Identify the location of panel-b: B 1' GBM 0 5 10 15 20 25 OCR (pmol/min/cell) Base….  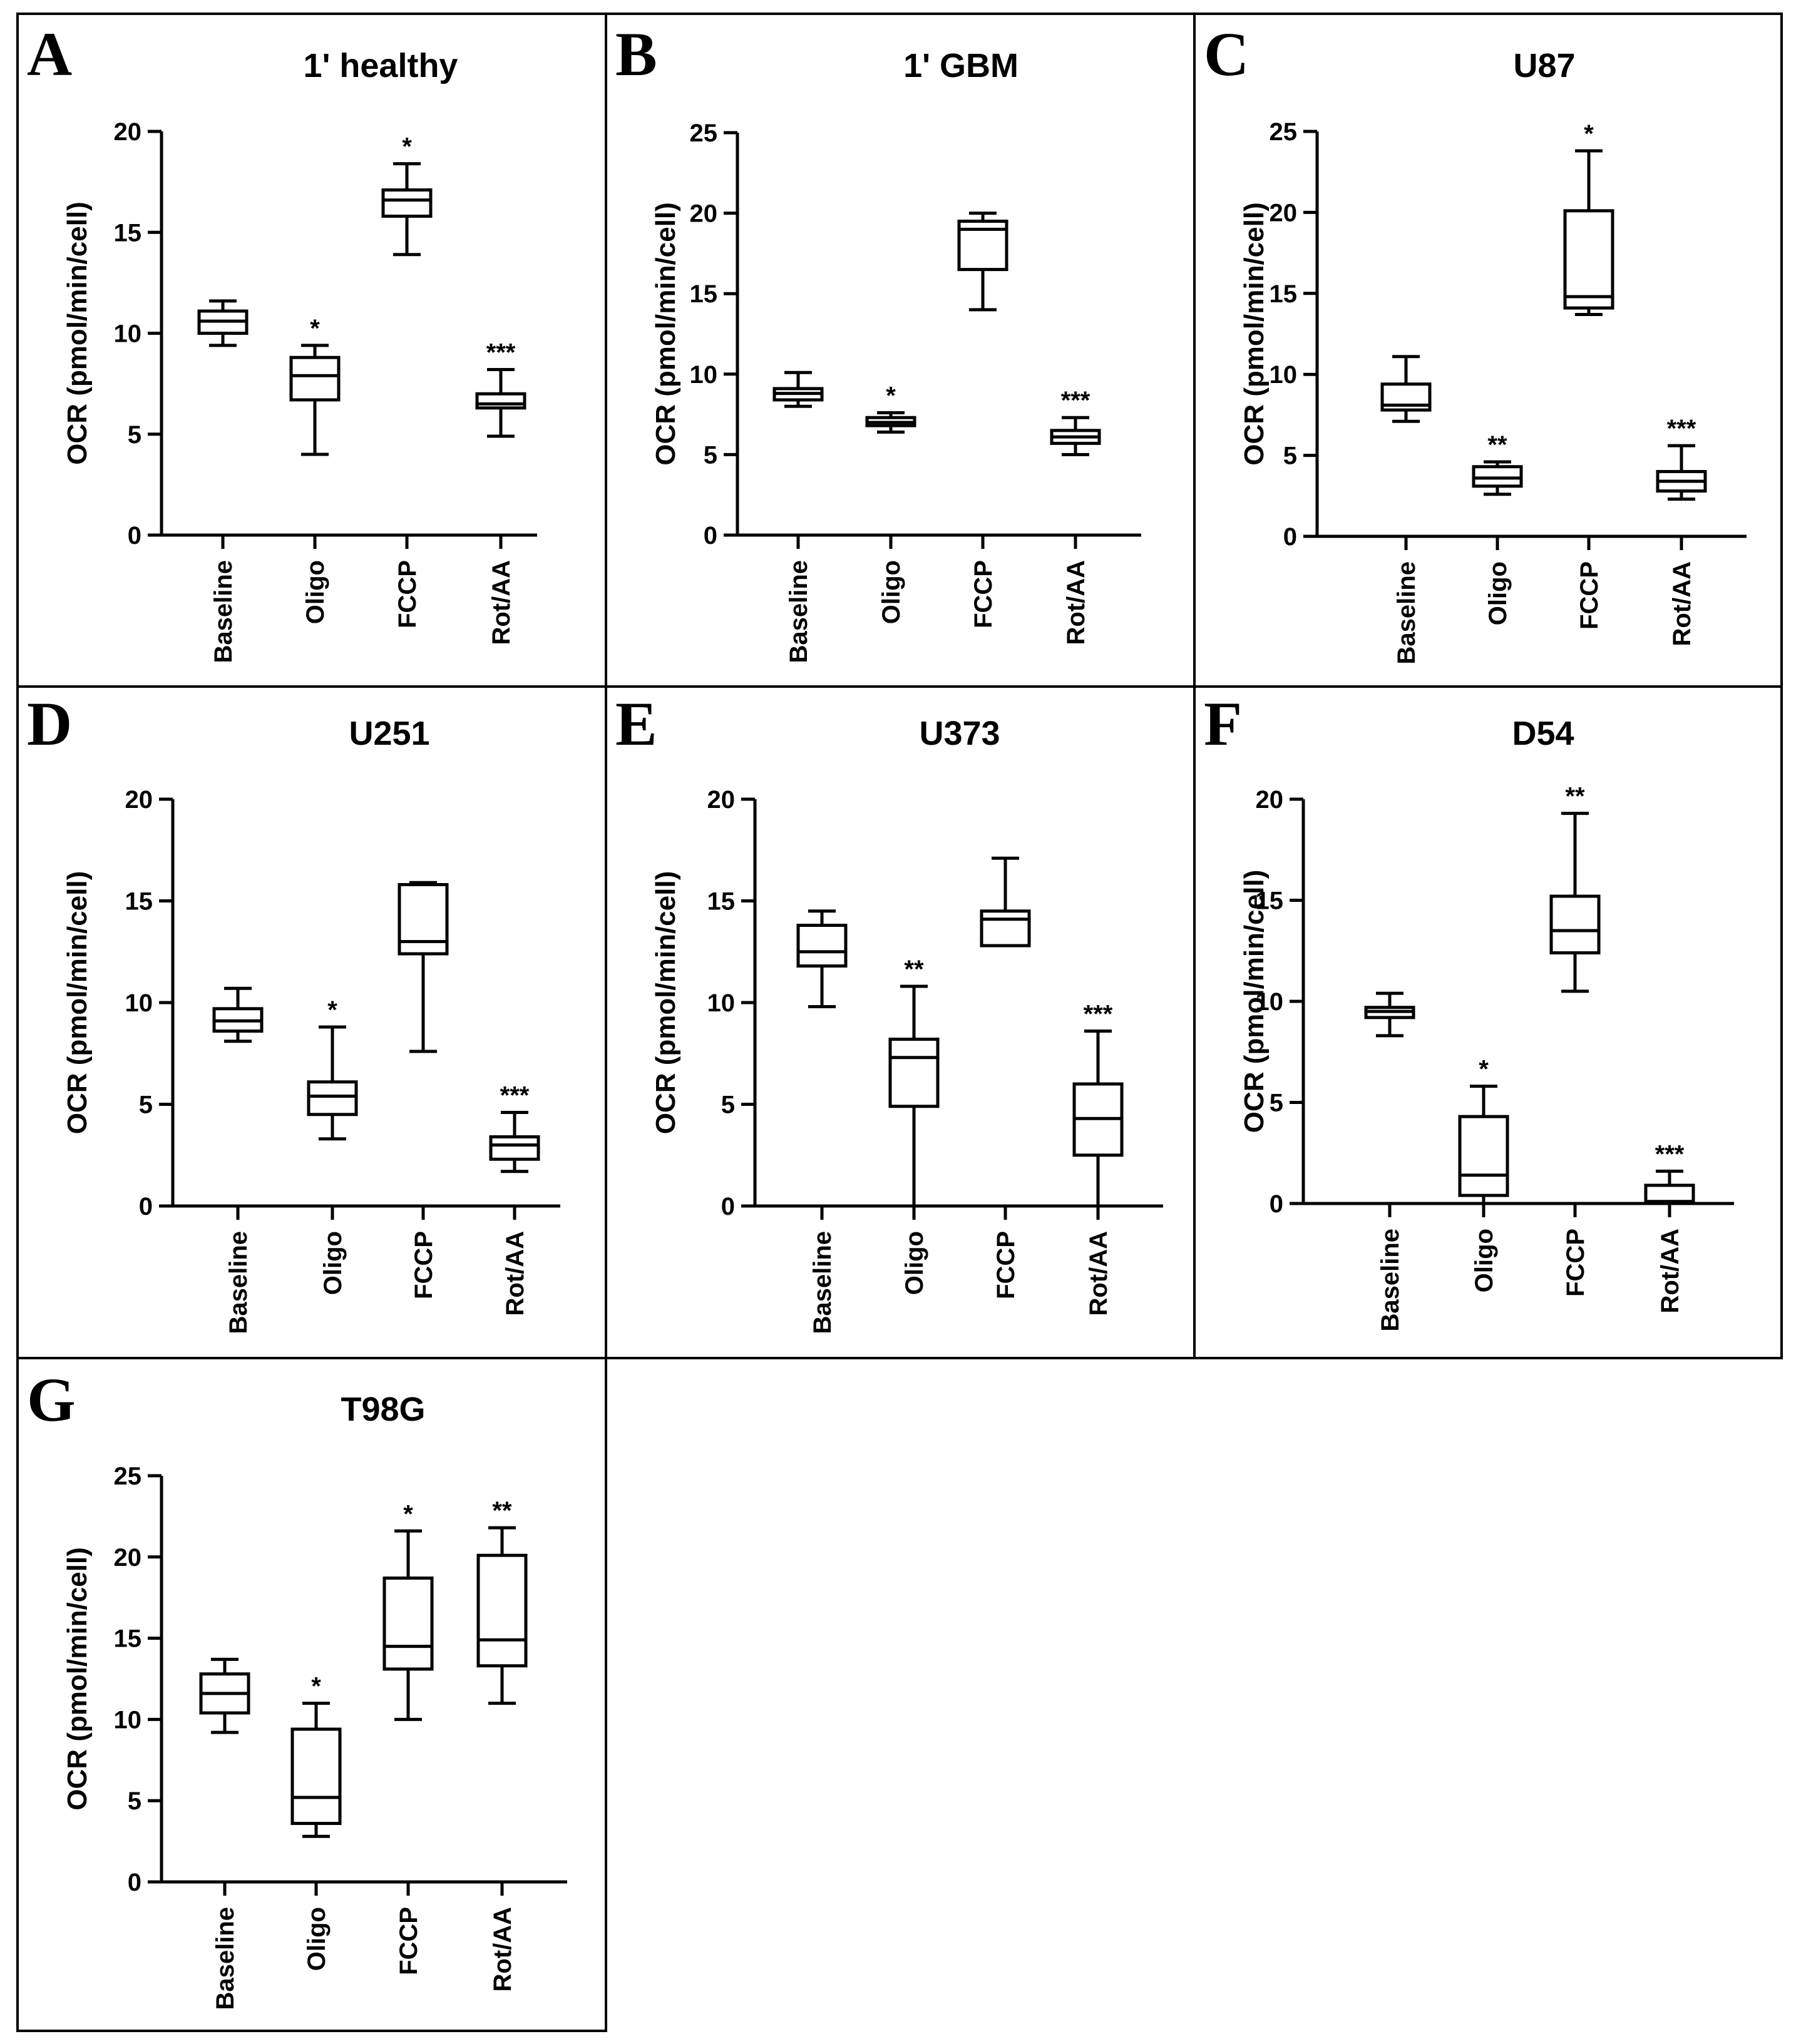
(901, 350).